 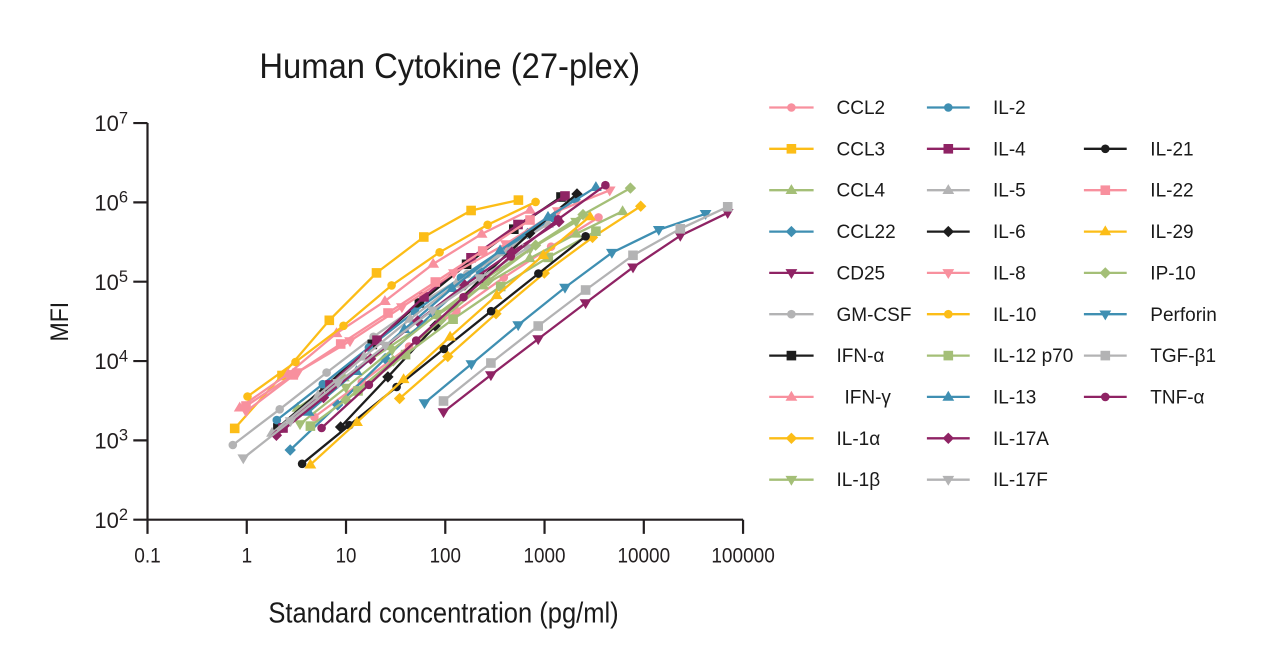 I want to click on svg-text: IL-8, so click(x=1009, y=273).